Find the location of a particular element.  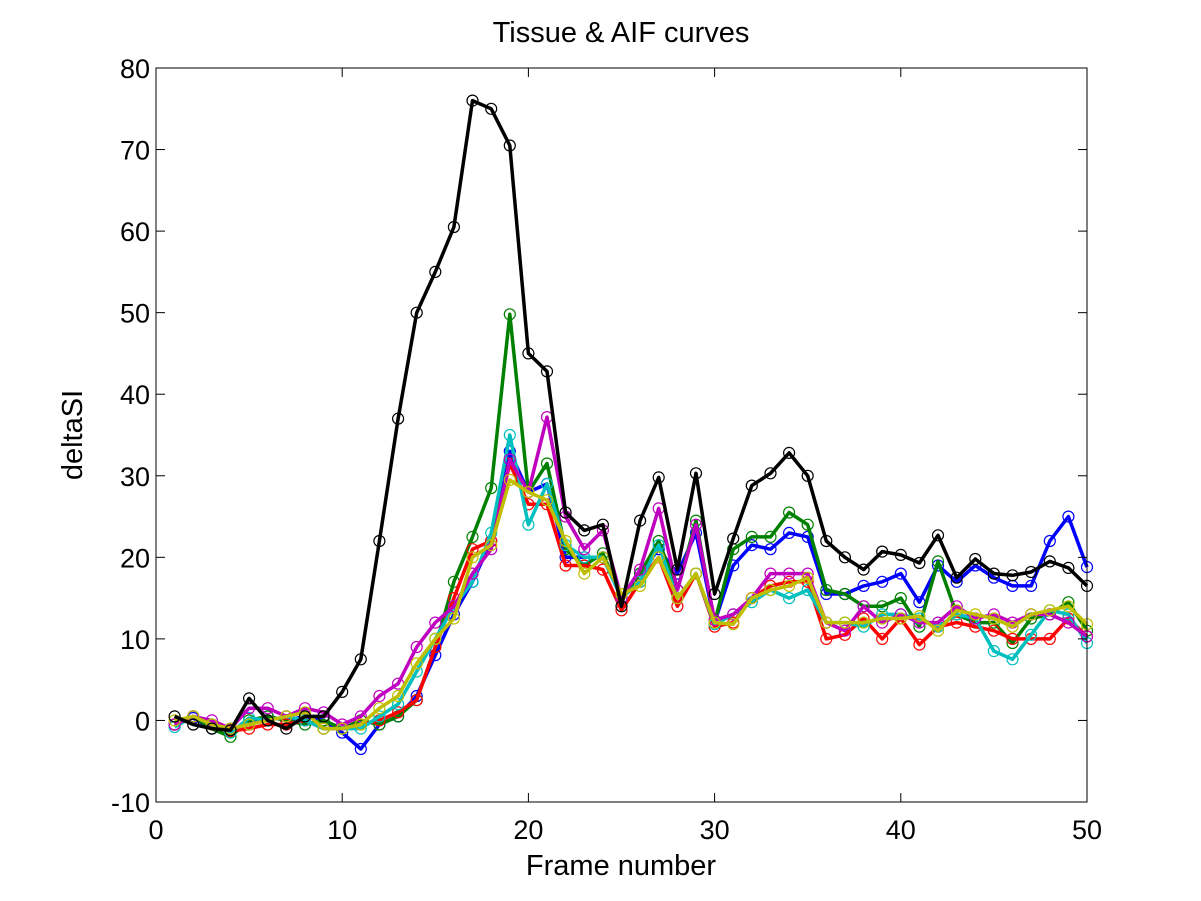

y-tick-label: 20 is located at coordinates (135, 558).